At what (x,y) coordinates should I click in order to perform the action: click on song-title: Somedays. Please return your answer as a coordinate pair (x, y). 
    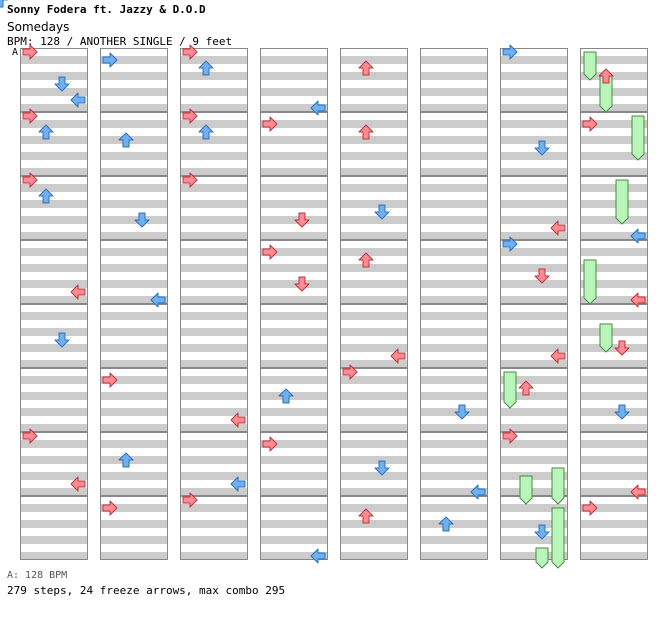
    Looking at the image, I should click on (38, 27).